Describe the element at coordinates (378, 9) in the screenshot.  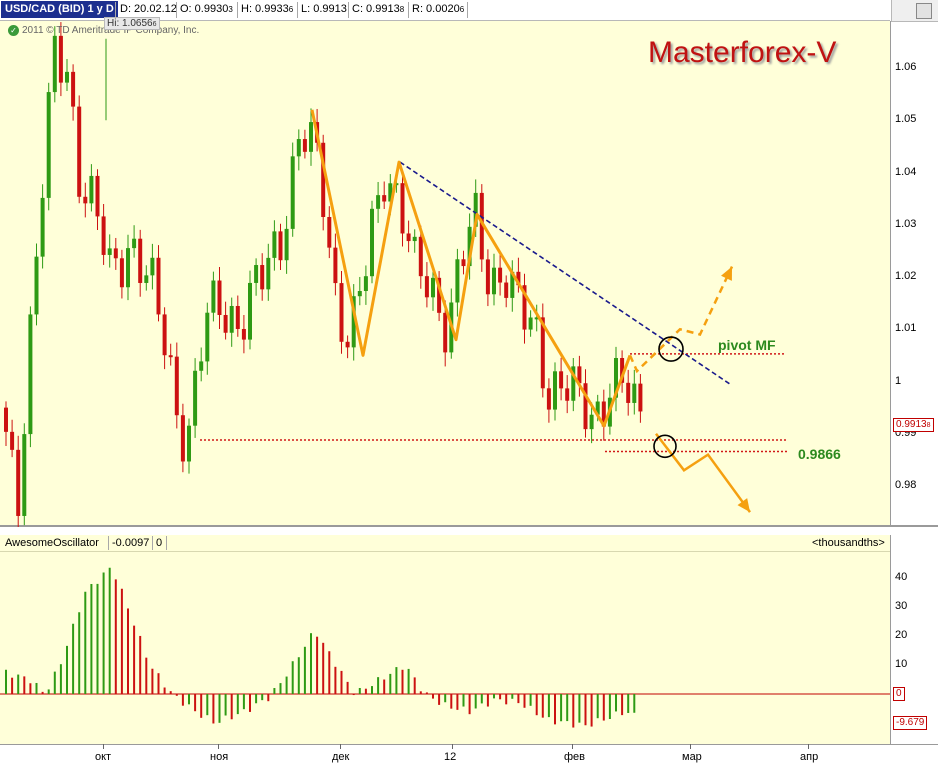
I see `header-close: C: 0.99138` at that location.